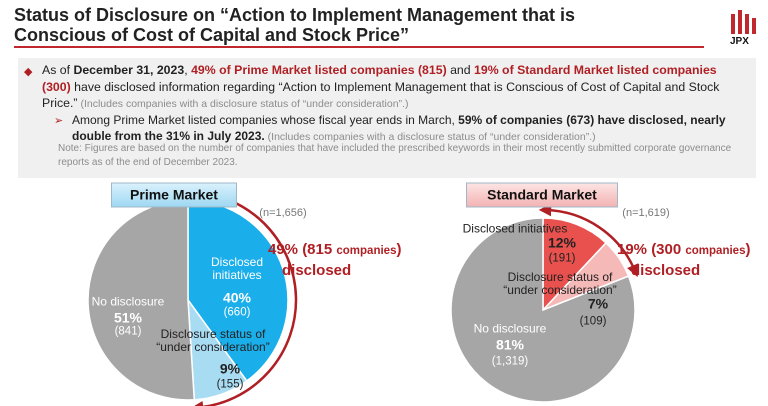  Describe the element at coordinates (230, 368) in the screenshot. I see `value-label: 9%` at that location.